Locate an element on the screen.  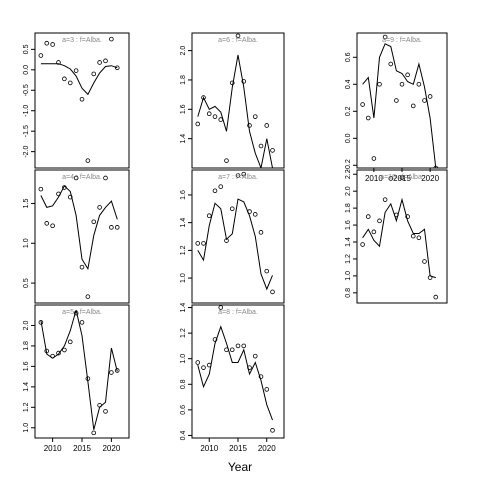
chart-panel: 0.5 1.0 1.5 a=4 : f=Alba. is located at coordinates (76, 236).